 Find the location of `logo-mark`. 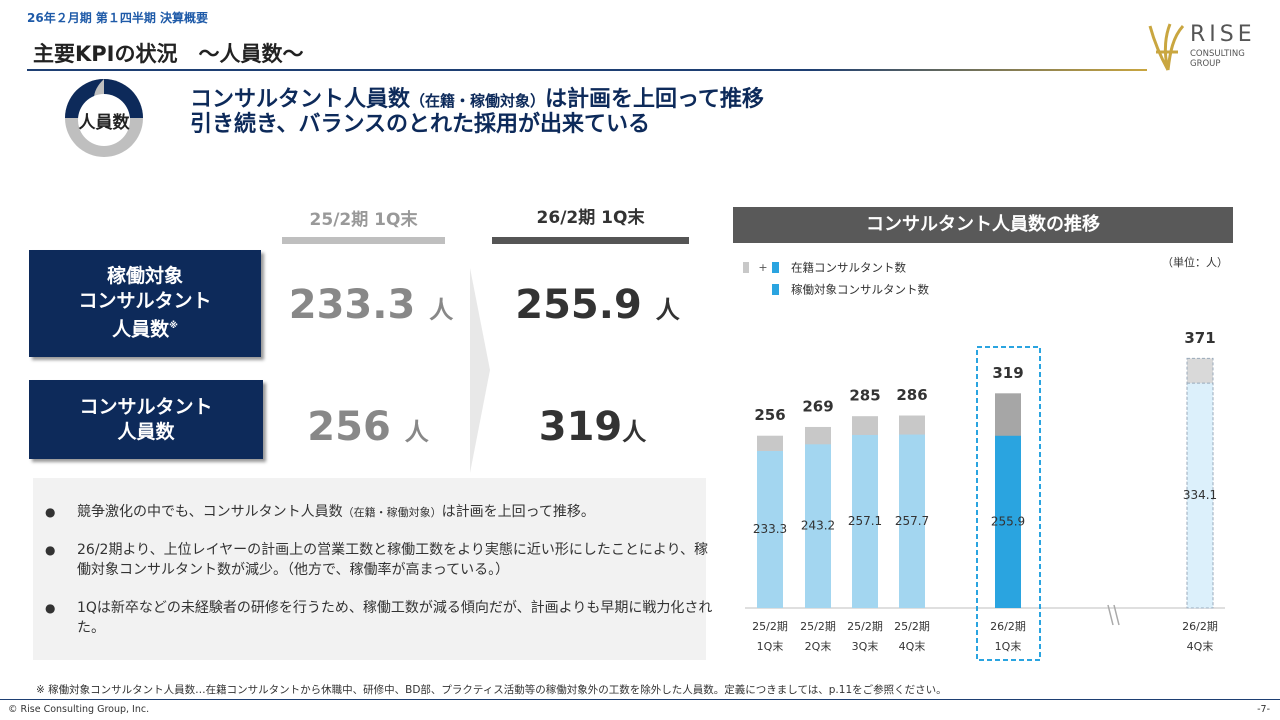

logo-mark is located at coordinates (1166, 47).